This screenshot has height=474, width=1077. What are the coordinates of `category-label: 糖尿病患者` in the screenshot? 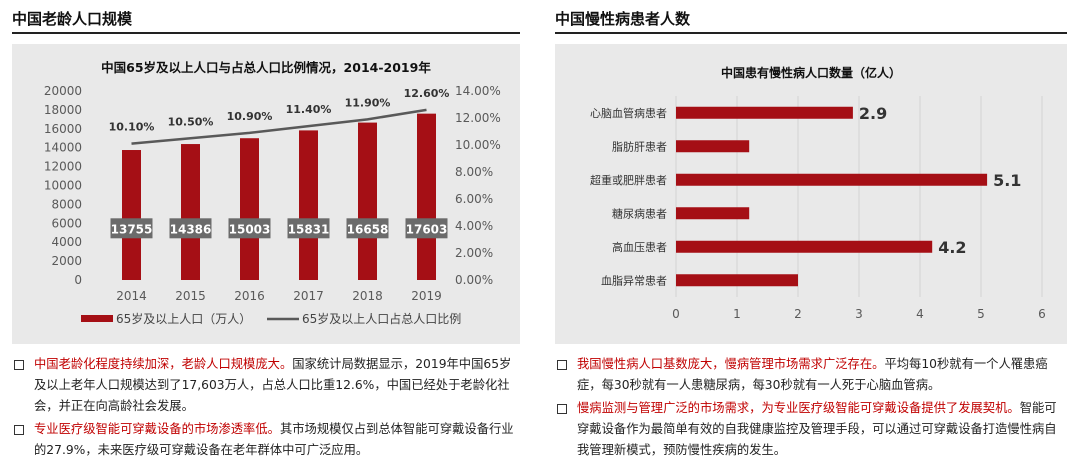 It's located at (639, 213).